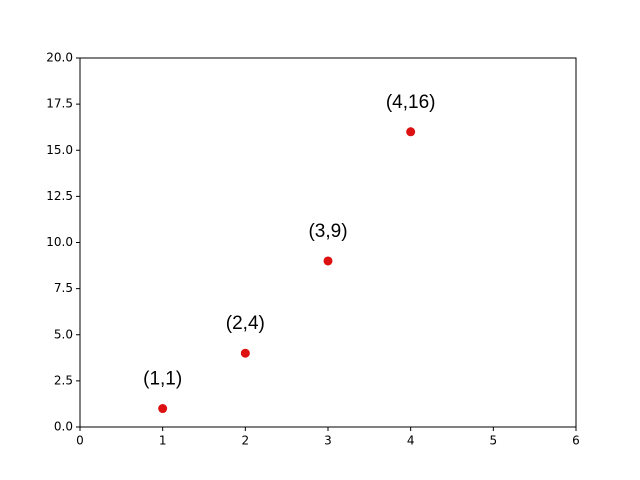 The height and width of the screenshot is (480, 640). I want to click on x-tick-label: 6, so click(576, 441).